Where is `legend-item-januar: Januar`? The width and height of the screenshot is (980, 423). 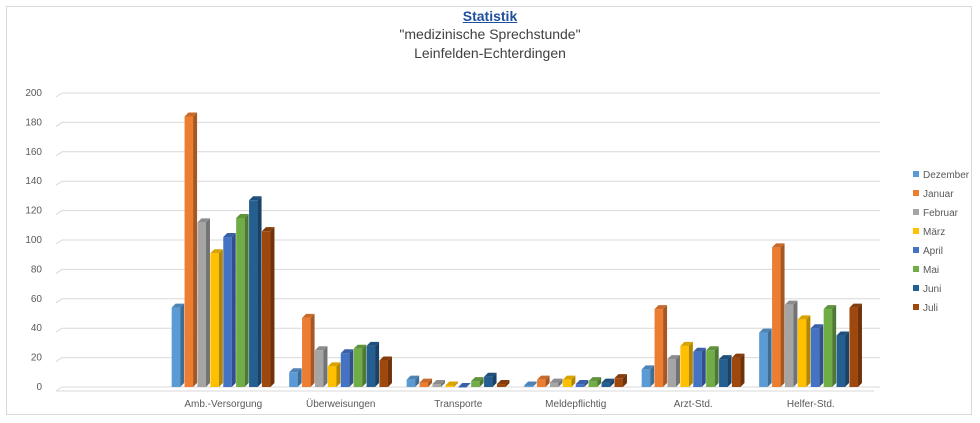 legend-item-januar: Januar is located at coordinates (933, 194).